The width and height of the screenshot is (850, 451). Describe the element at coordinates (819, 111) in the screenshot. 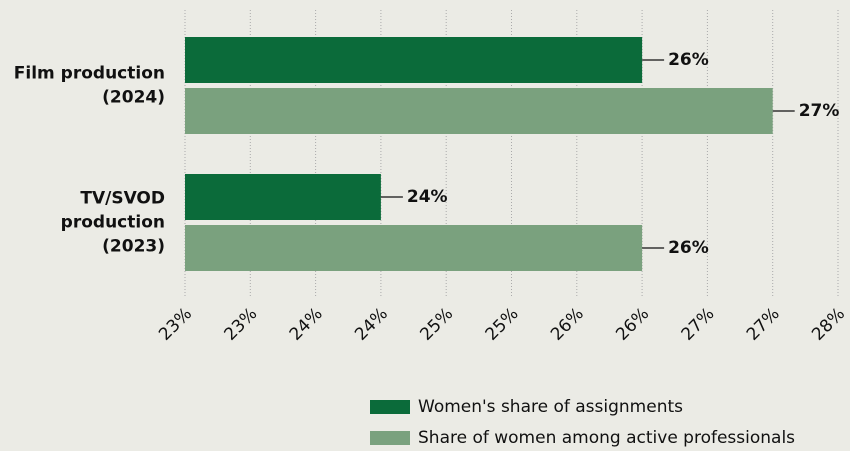

I see `value-label: 27%` at that location.